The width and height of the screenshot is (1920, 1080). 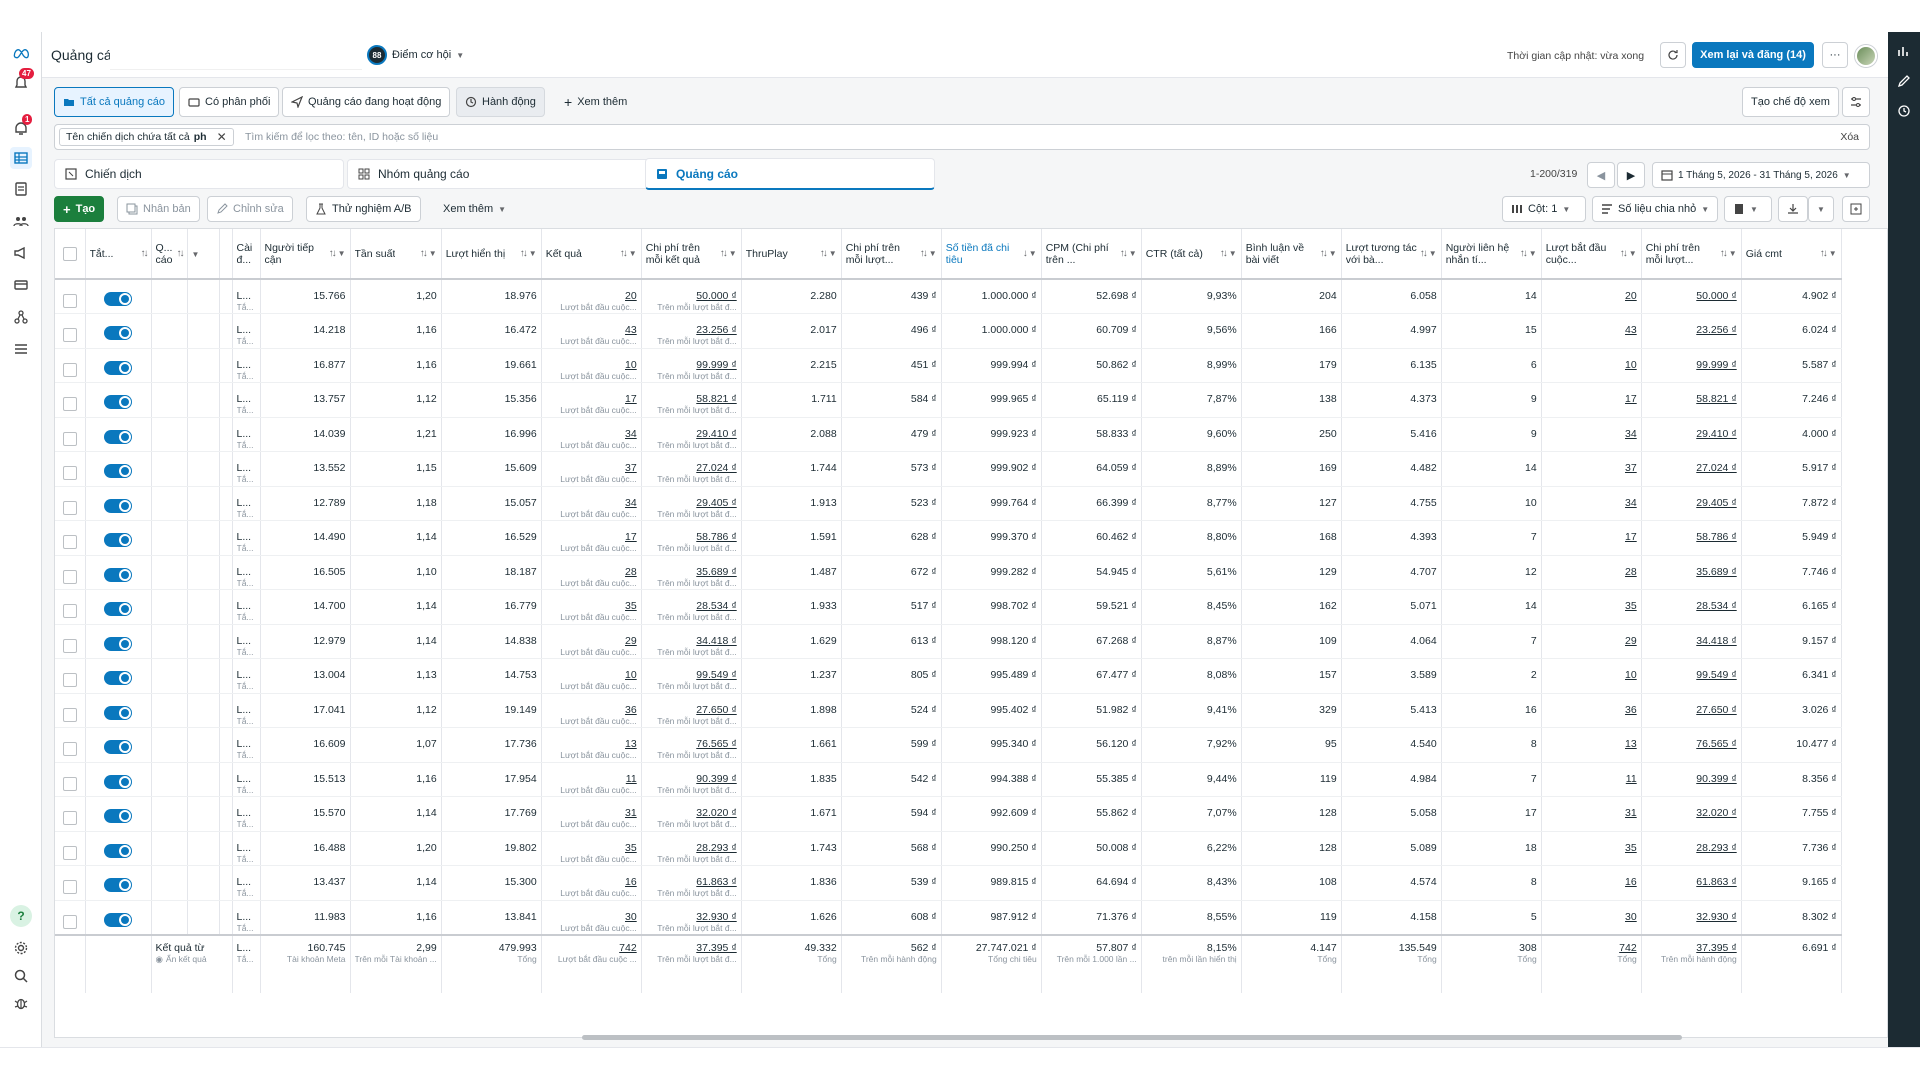 What do you see at coordinates (1691, 434) in the screenshot?
I see `cell-cost-per-conversation: 29.410 ₫` at bounding box center [1691, 434].